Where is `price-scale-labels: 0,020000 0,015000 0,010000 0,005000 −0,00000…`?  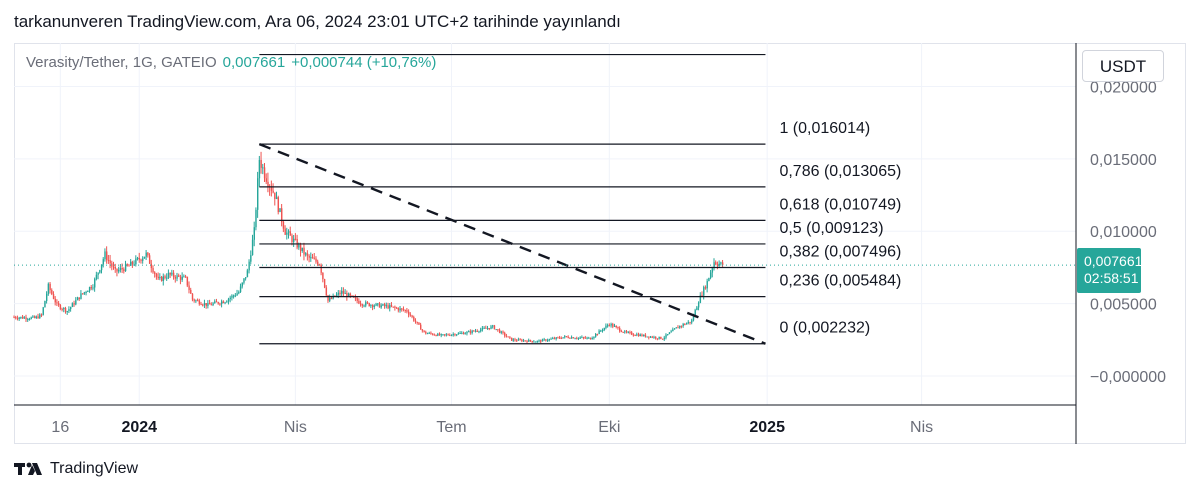
price-scale-labels: 0,020000 0,015000 0,010000 0,005000 −0,00000… is located at coordinates (1128, 232).